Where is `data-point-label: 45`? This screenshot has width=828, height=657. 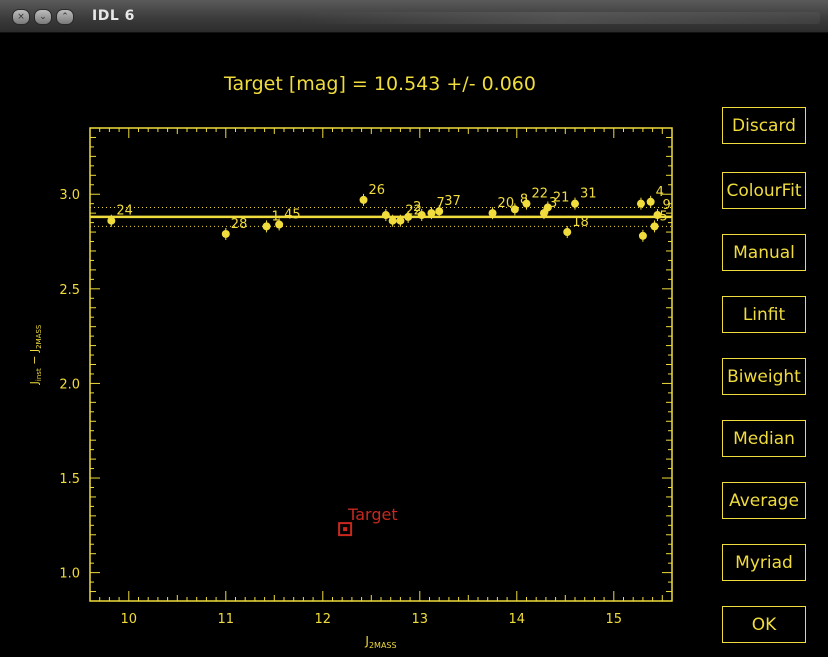
data-point-label: 45 is located at coordinates (292, 214).